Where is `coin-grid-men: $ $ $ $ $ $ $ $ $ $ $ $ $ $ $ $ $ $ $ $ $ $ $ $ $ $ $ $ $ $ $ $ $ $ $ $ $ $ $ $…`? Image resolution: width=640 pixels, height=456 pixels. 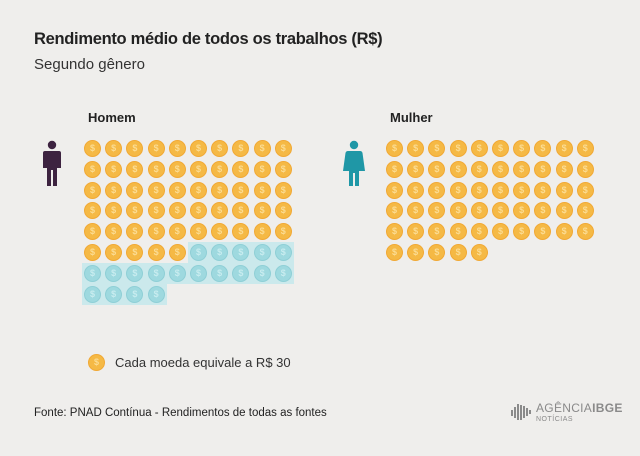
coin-grid-men: $ $ $ $ $ $ $ $ $ $ $ $ $ $ $ $ $ $ $ $ $ $ $ $ $ $ $ $ $ $ $ $ $ $ $ $ $ $ $ $… is located at coordinates (194, 235).